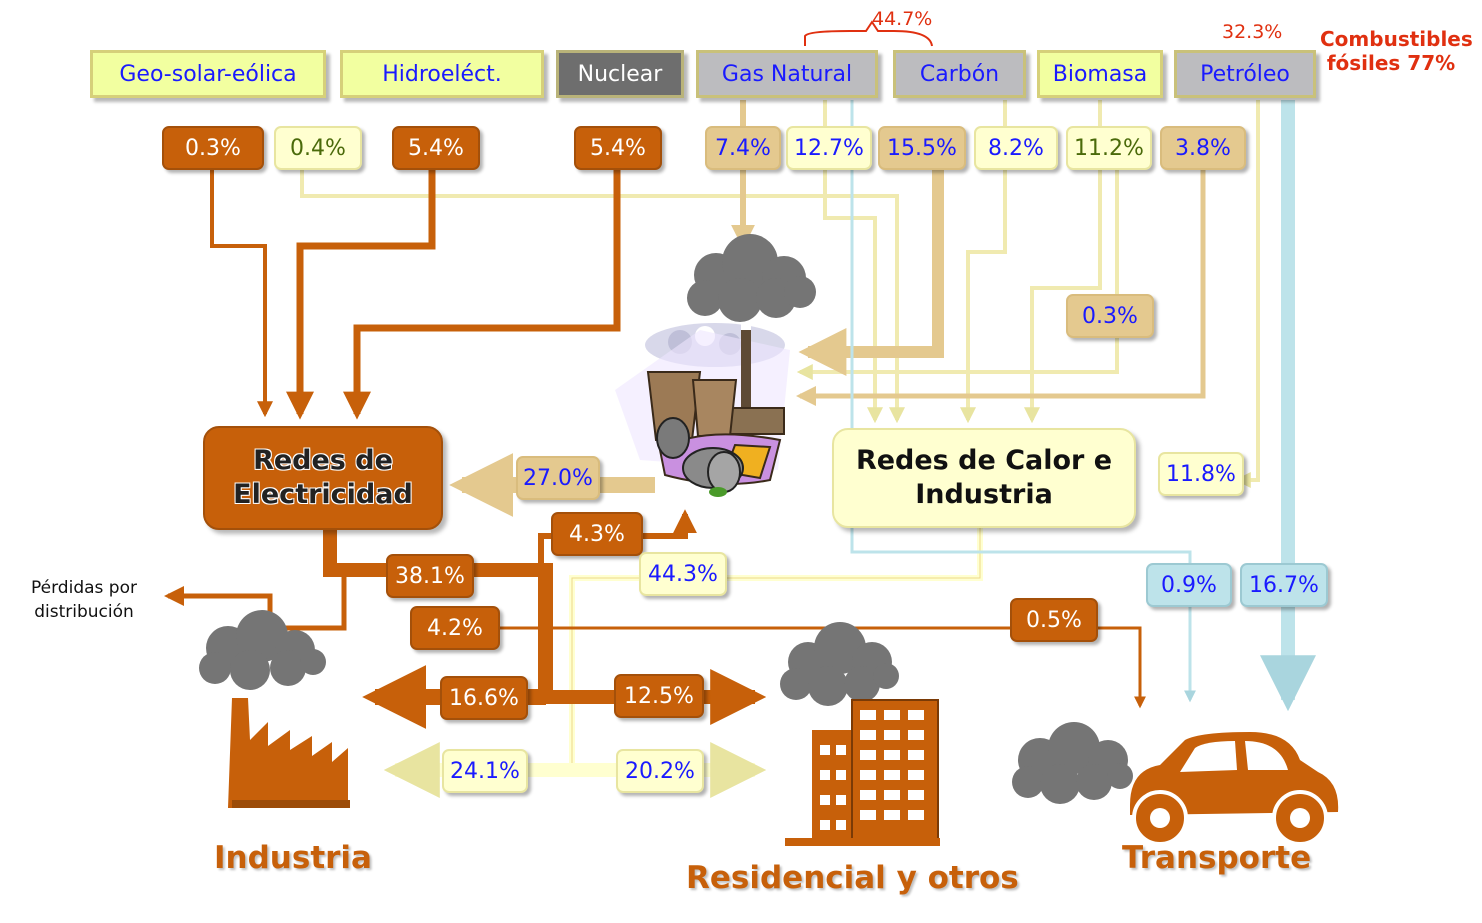  What do you see at coordinates (1072, 763) in the screenshot?
I see `transport-cloud-icon` at bounding box center [1072, 763].